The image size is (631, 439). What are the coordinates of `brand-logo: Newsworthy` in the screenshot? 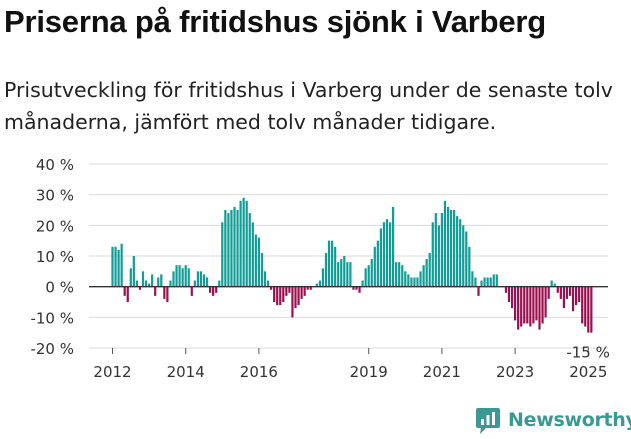 It's located at (553, 422).